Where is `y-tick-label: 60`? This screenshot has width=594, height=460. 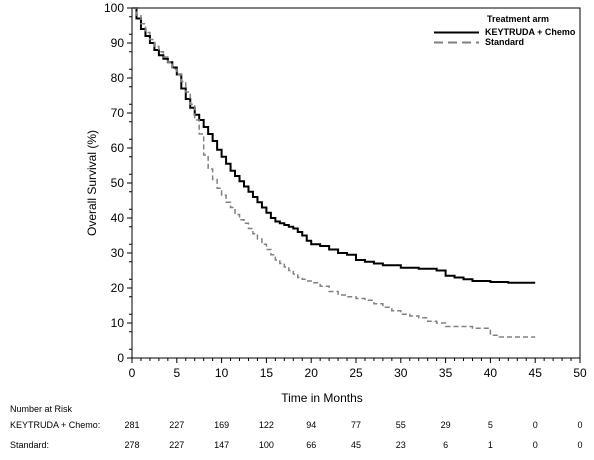
y-tick-label: 60 is located at coordinates (118, 148).